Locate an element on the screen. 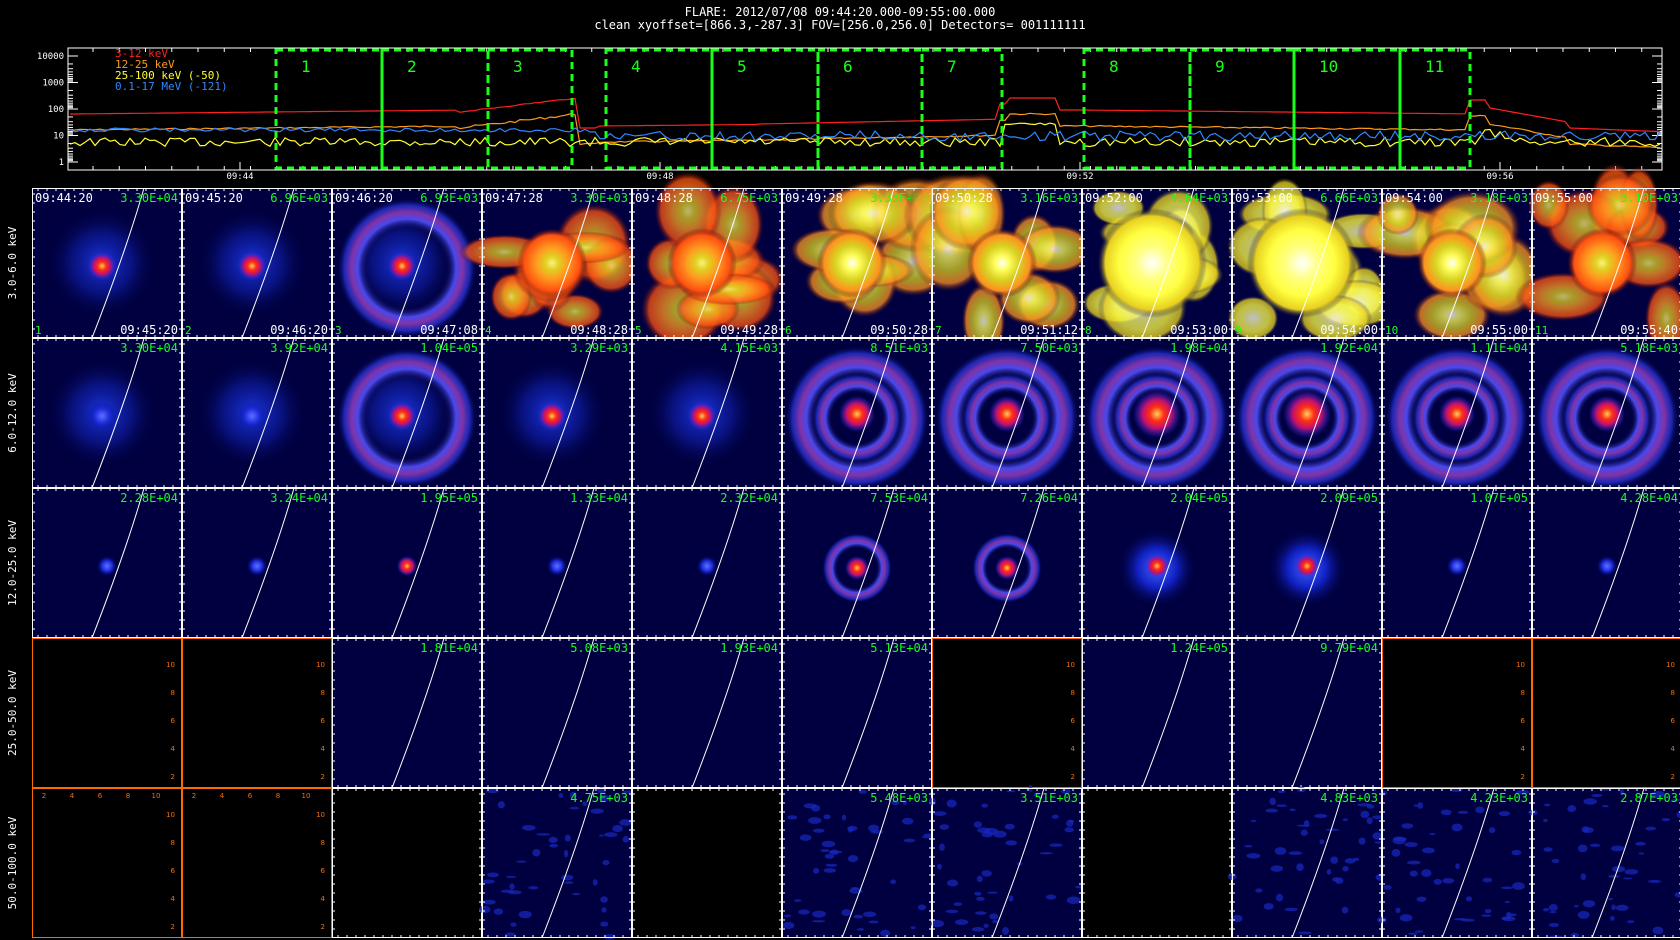 The width and height of the screenshot is (1680, 940). image-panel: 2.32E+04 is located at coordinates (707, 563).